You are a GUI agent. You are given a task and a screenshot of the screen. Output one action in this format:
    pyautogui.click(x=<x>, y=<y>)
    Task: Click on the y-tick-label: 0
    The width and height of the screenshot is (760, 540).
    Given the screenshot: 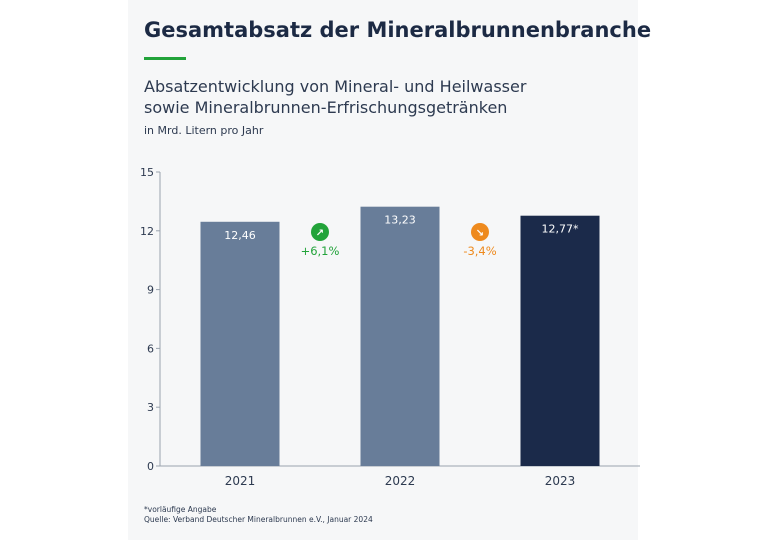 What is the action you would take?
    pyautogui.click(x=150, y=466)
    